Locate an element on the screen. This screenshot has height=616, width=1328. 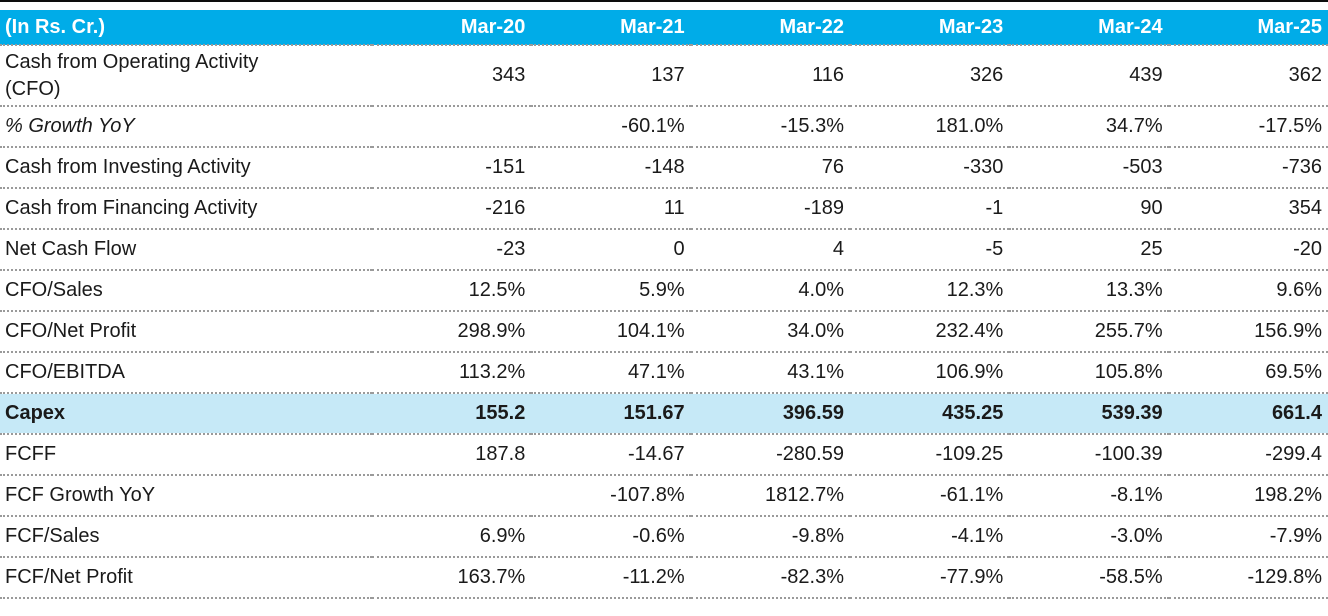
column-header: Mar-20 is located at coordinates (452, 28).